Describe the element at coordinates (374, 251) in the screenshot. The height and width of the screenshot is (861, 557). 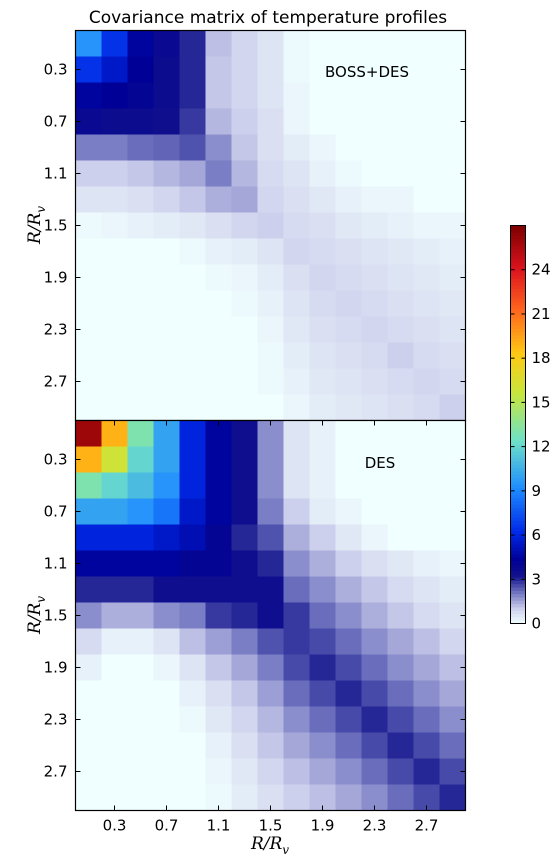
I see `heatmap-cell-top-r8-c11` at that location.